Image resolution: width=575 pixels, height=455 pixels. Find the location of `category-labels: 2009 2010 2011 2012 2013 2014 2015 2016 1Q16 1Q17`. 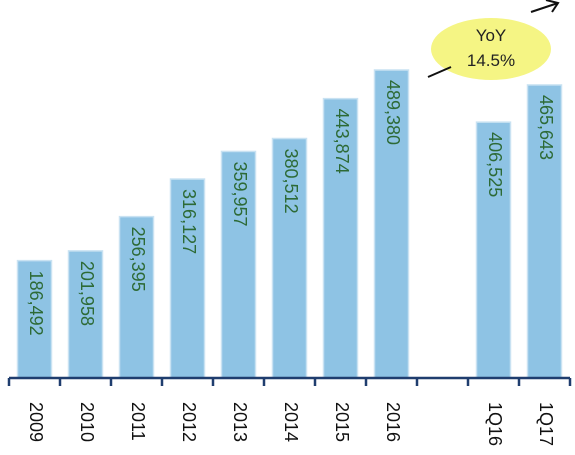

category-labels: 2009 2010 2011 2012 2013 2014 2015 2016 1Q16 1Q17 is located at coordinates (291, 424).